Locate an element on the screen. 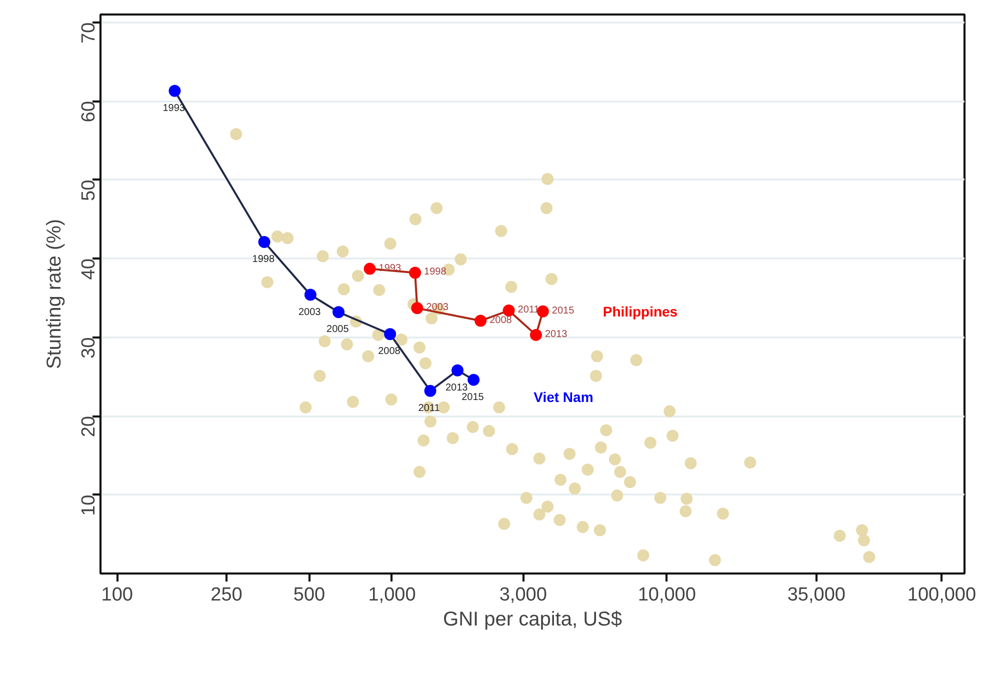  x-tick-label: 100 is located at coordinates (117, 595).